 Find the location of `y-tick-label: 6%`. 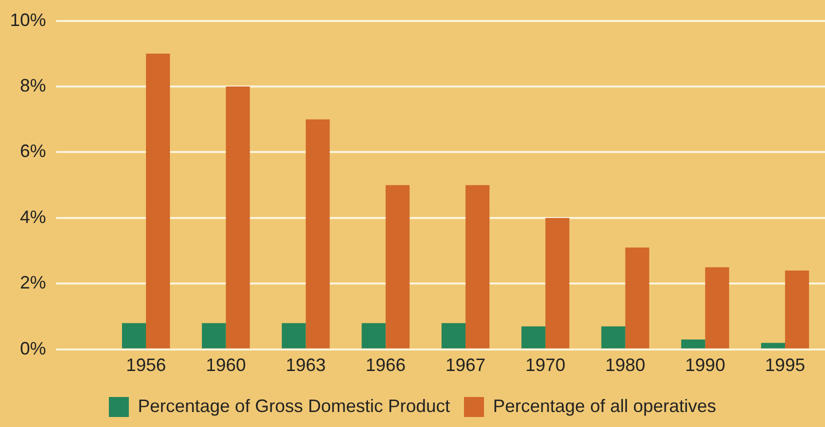

y-tick-label: 6% is located at coordinates (33, 151).